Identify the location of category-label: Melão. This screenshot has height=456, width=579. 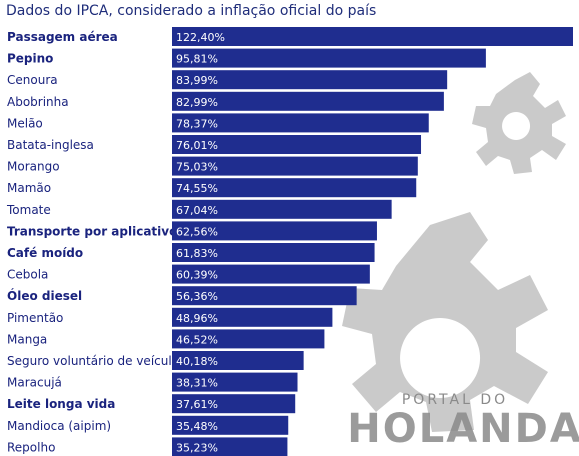
(25, 123).